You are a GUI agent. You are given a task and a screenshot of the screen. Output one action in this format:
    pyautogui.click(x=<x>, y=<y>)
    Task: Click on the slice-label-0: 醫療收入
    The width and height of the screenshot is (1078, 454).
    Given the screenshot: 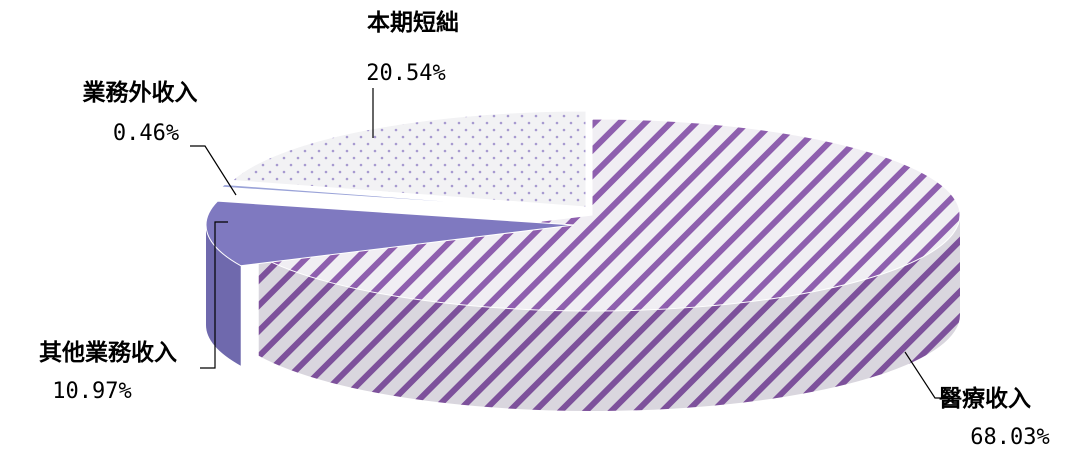 What is the action you would take?
    pyautogui.click(x=985, y=398)
    